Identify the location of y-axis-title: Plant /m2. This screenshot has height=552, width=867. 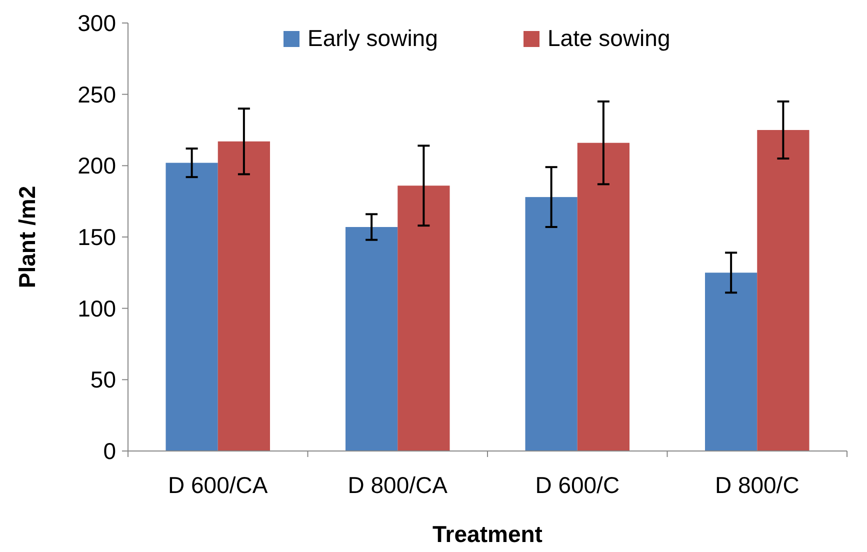
(27, 237).